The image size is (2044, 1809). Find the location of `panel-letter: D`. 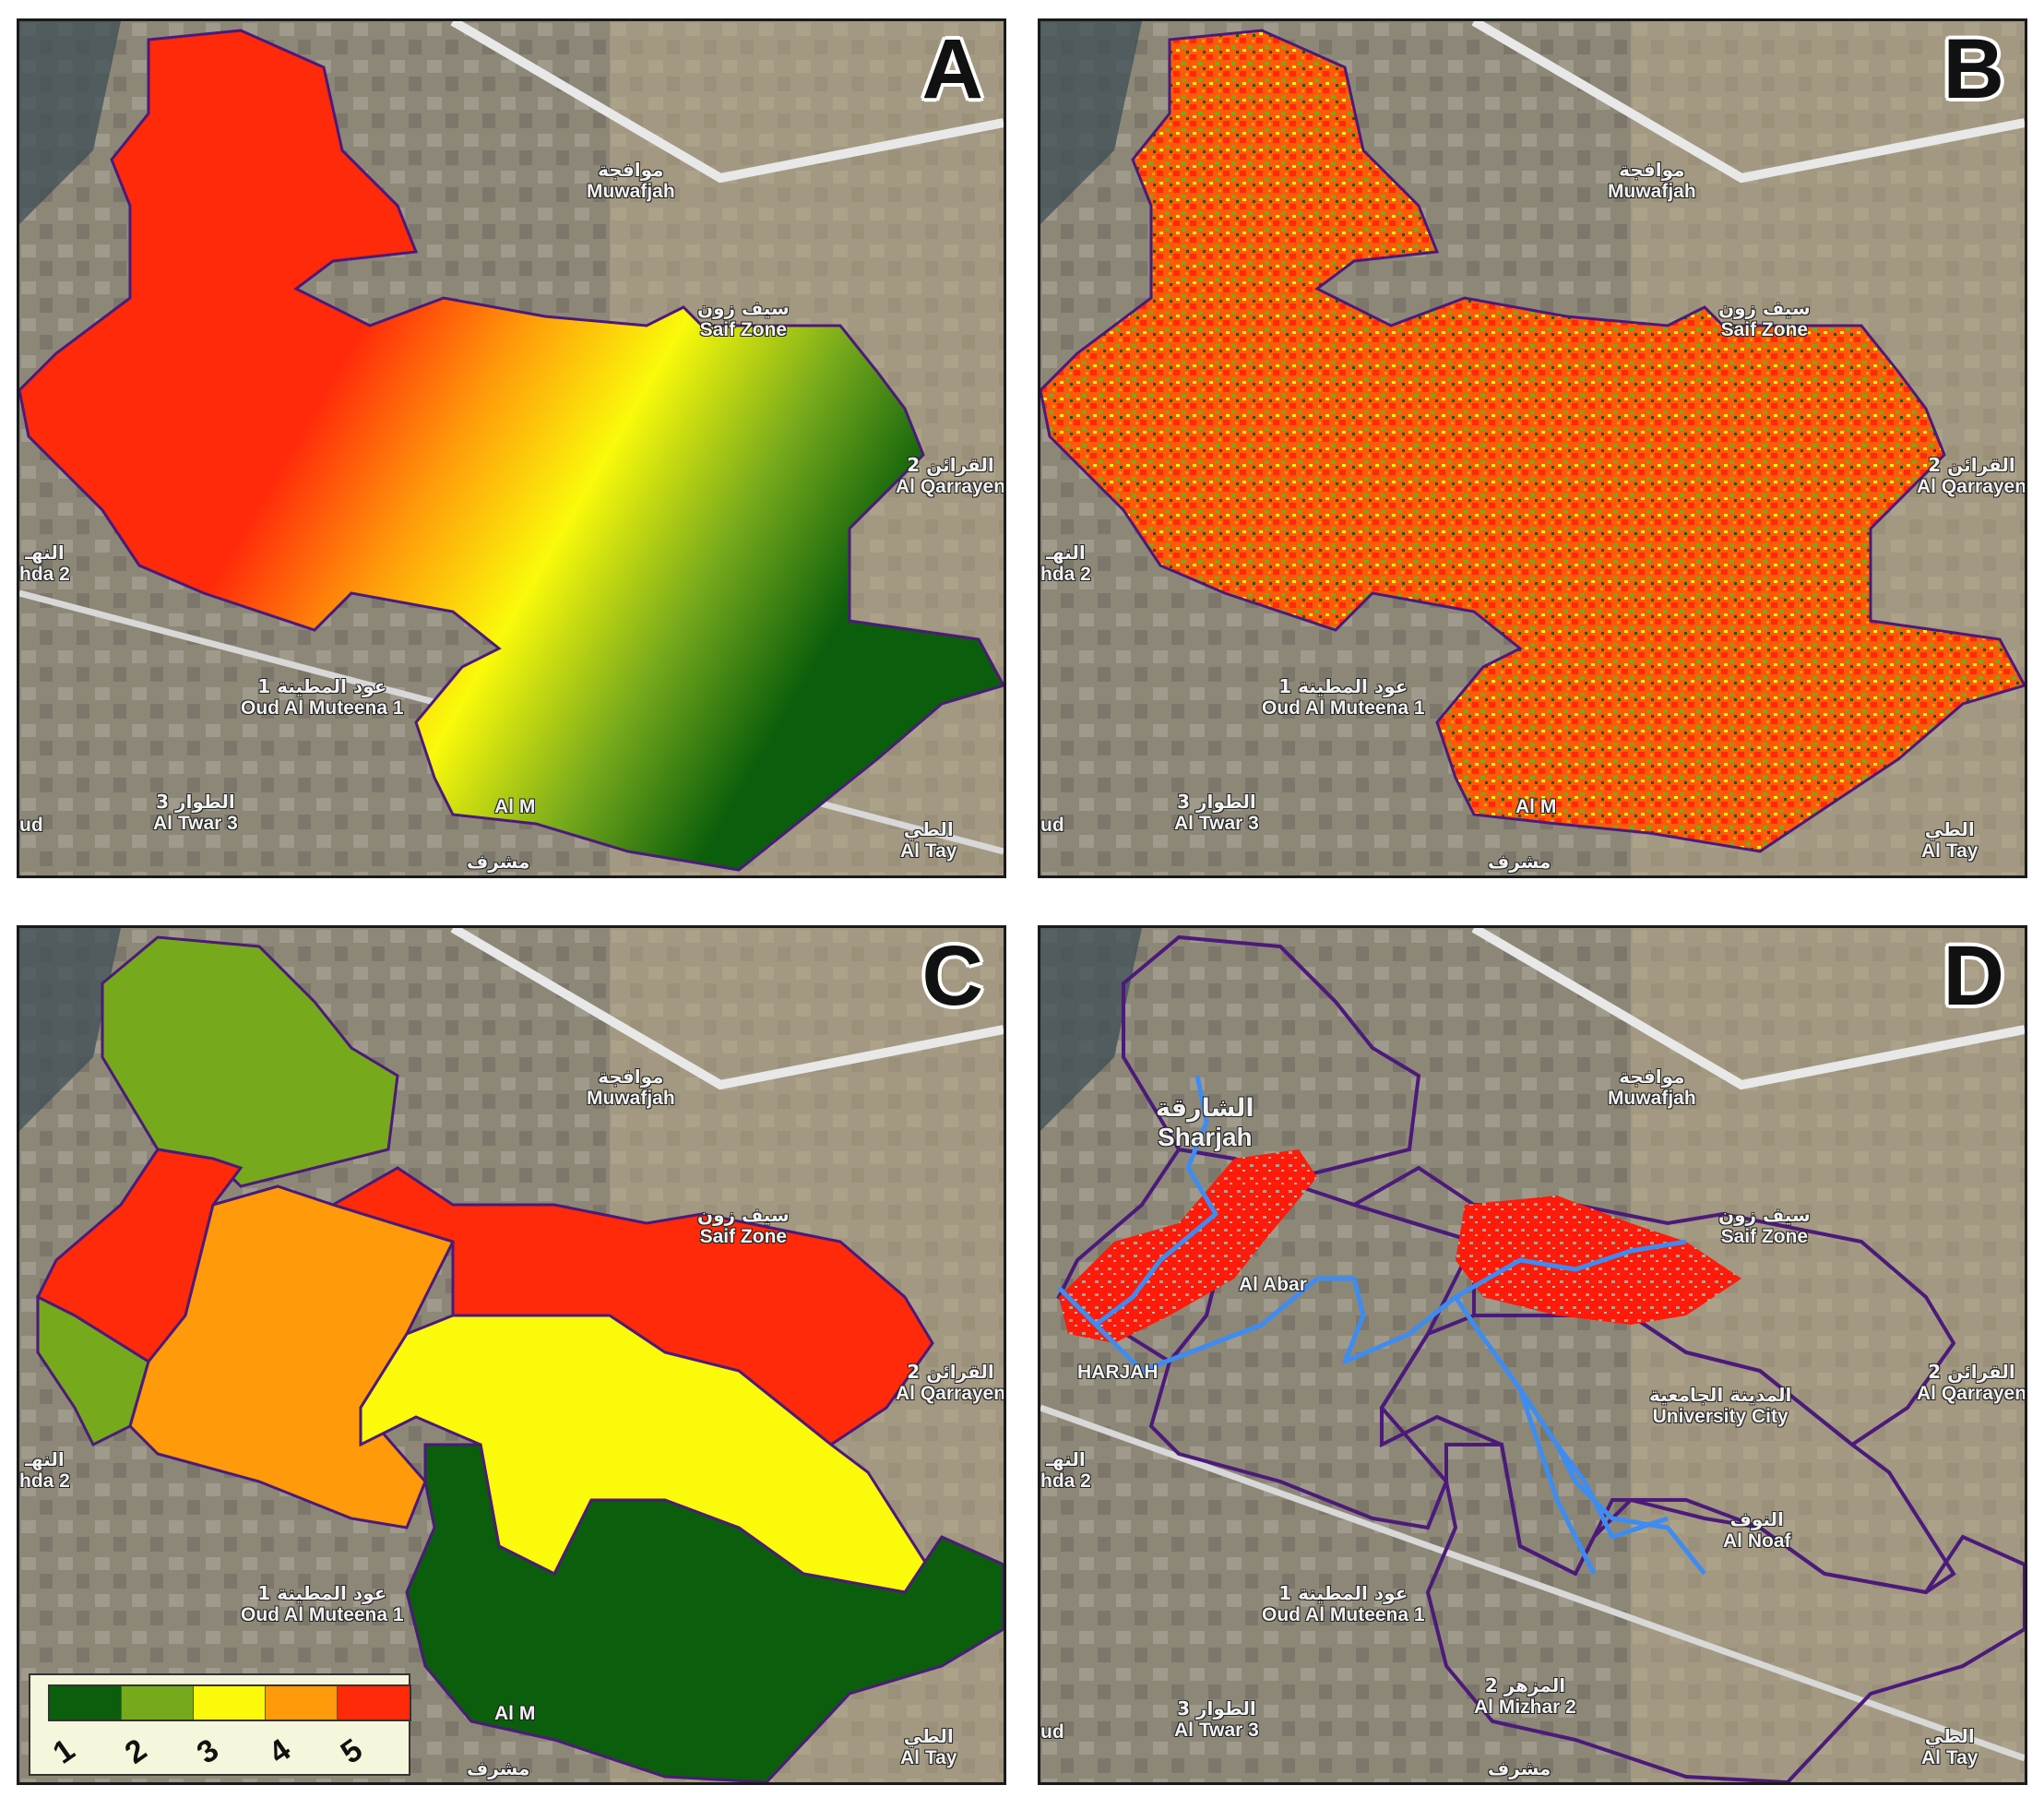

panel-letter: D is located at coordinates (1973, 976).